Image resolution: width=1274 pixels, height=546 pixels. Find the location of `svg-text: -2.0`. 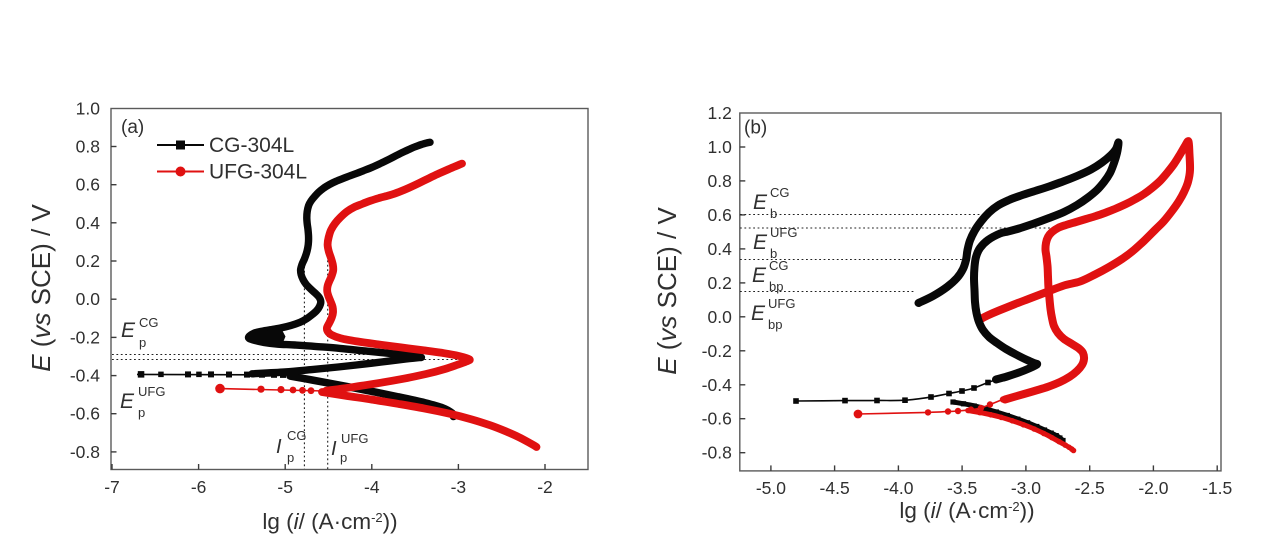

svg-text: -2.0 is located at coordinates (1153, 488).